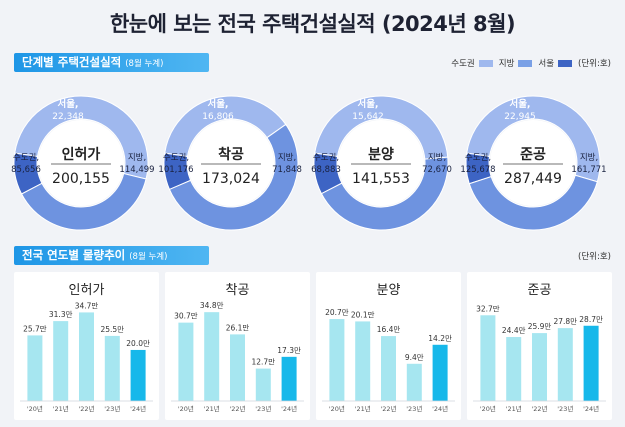 The image size is (625, 427). What do you see at coordinates (516, 63) in the screenshot?
I see `legend-item-region: 지방` at bounding box center [516, 63].